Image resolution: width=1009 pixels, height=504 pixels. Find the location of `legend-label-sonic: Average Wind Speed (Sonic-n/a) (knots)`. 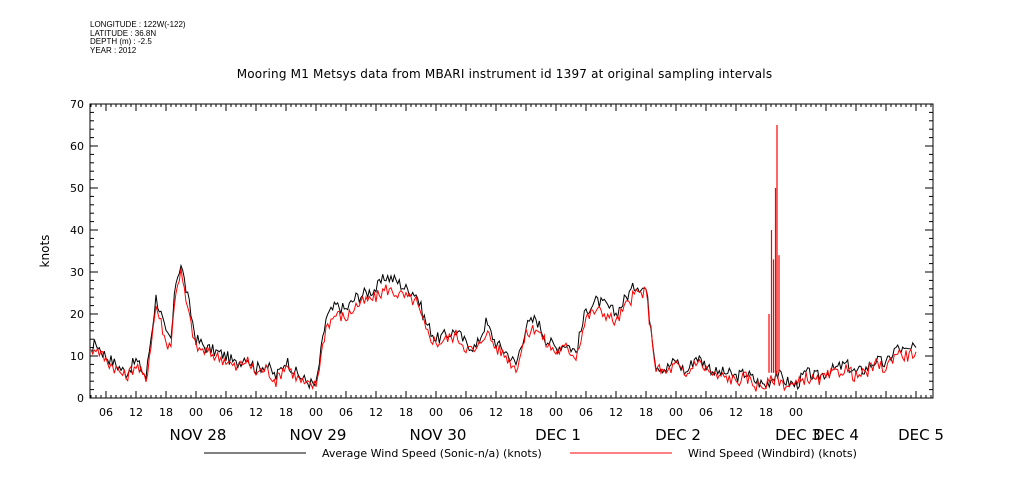

legend-label-sonic: Average Wind Speed (Sonic-n/a) (knots) is located at coordinates (432, 453).